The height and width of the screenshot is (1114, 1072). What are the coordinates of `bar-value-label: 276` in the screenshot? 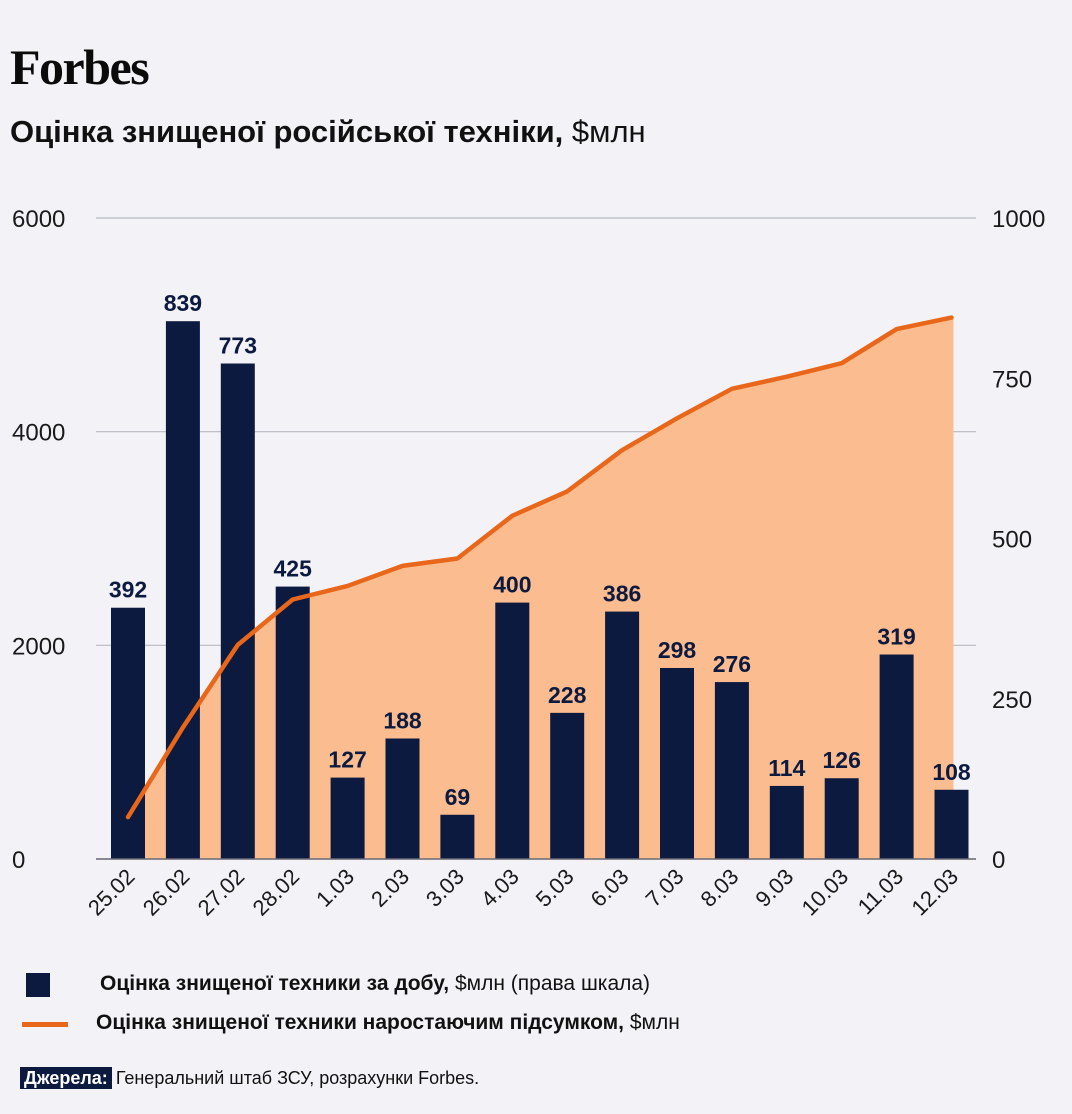 It's located at (732, 664).